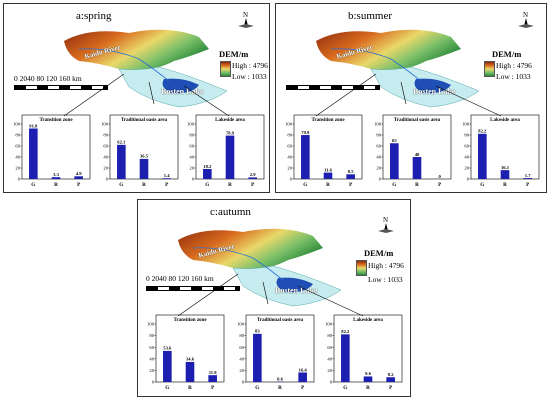  I want to click on dem-high-label: High : 4796, so click(386, 265).